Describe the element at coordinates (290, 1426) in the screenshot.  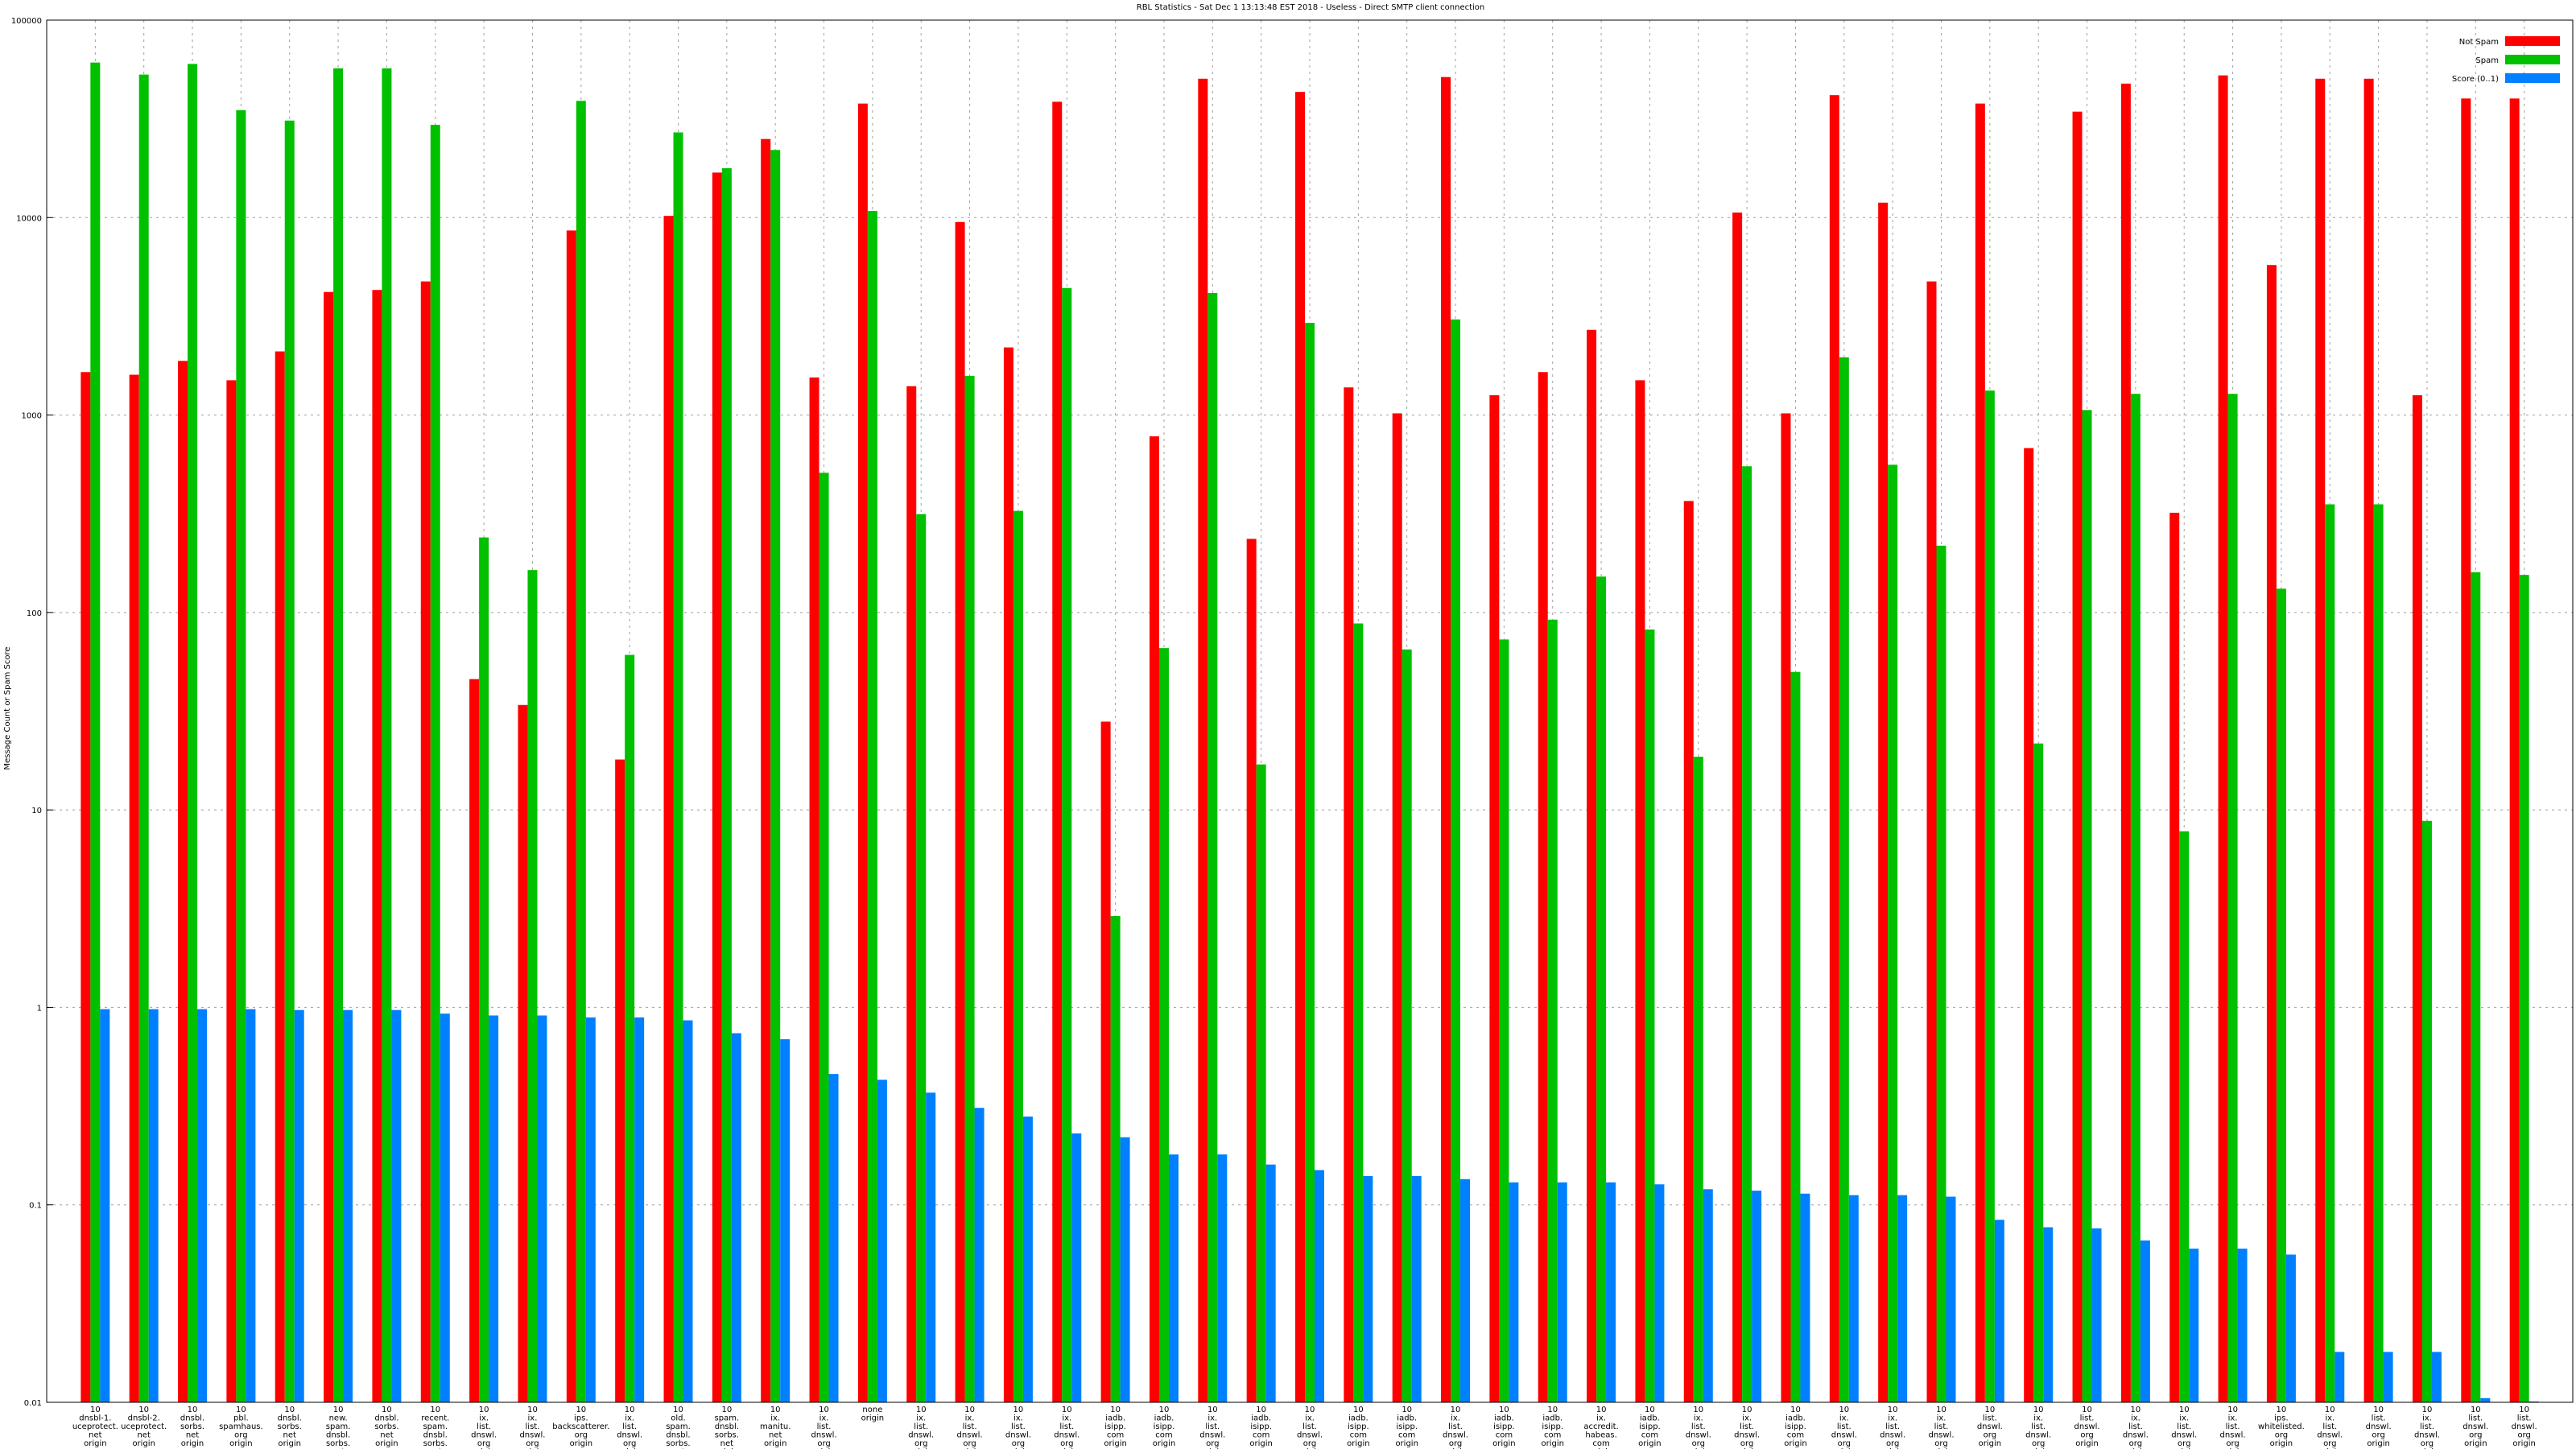
I see `x-tick-label: sorbs.` at that location.